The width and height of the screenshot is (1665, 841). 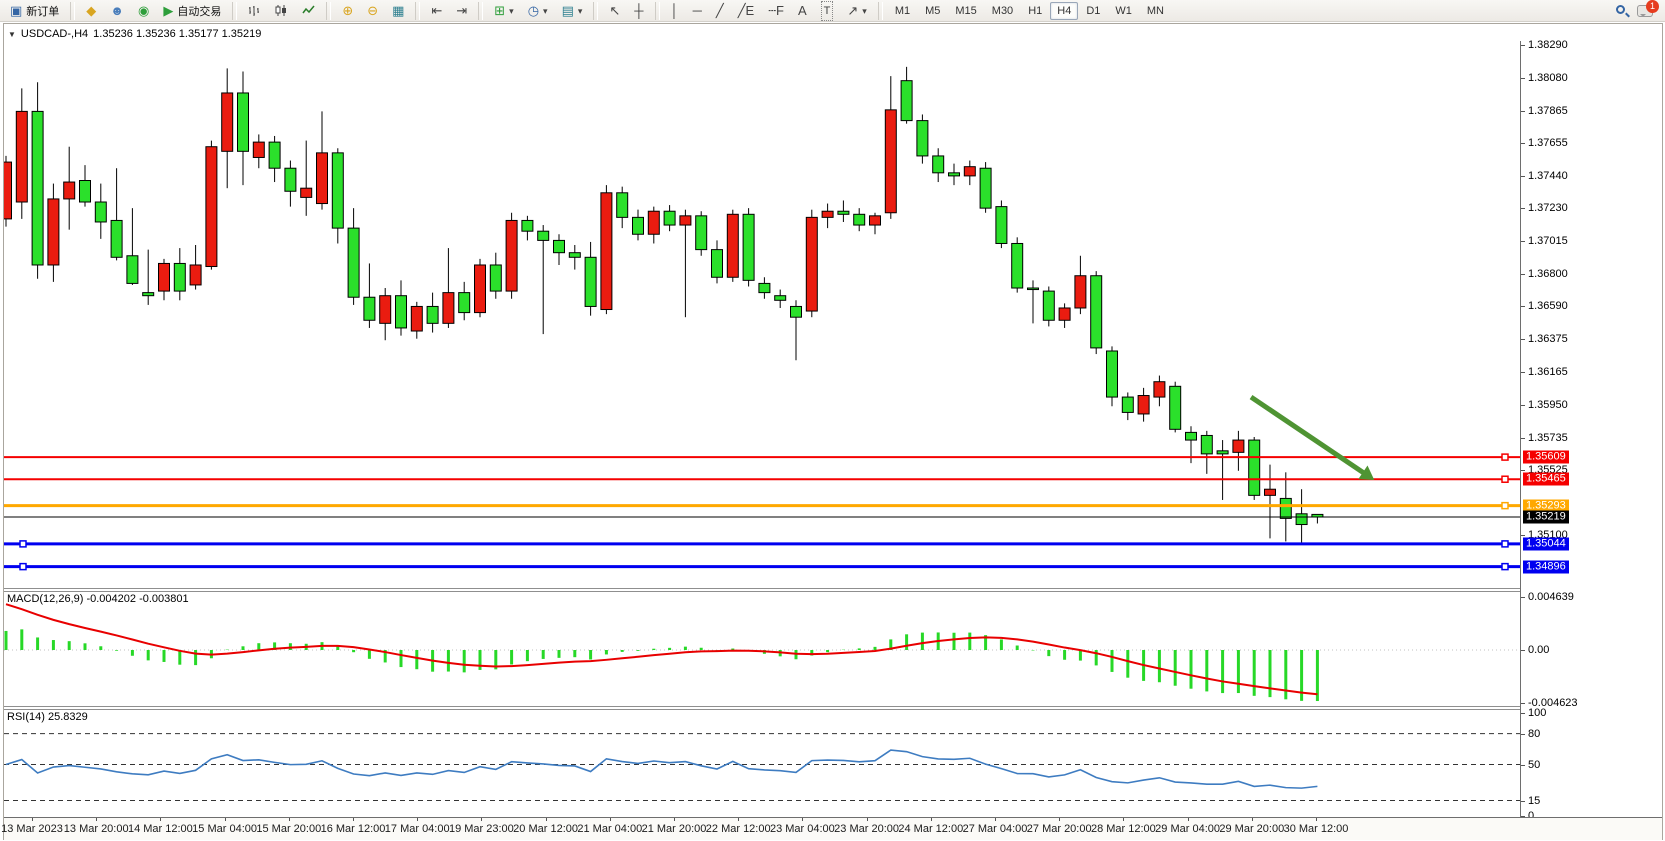 What do you see at coordinates (1366, 472) in the screenshot?
I see `trend-arrow-head` at bounding box center [1366, 472].